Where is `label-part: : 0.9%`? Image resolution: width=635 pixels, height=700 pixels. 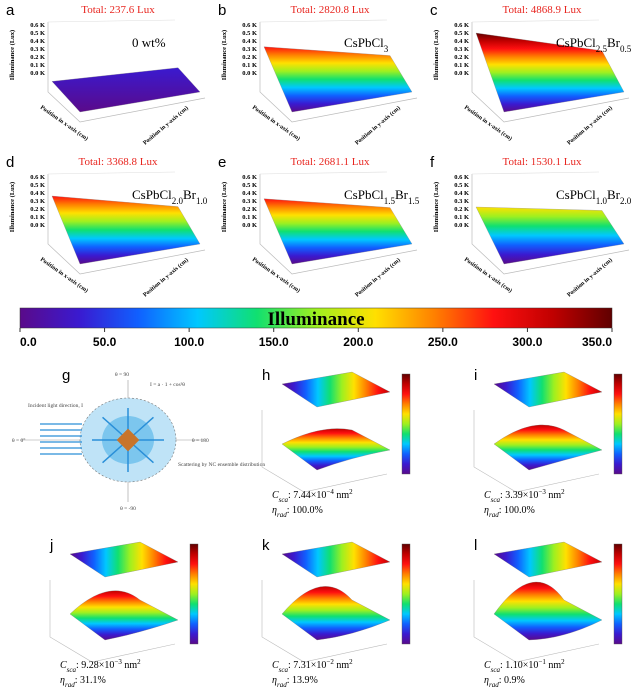 label-part: : 0.9% is located at coordinates (512, 680).